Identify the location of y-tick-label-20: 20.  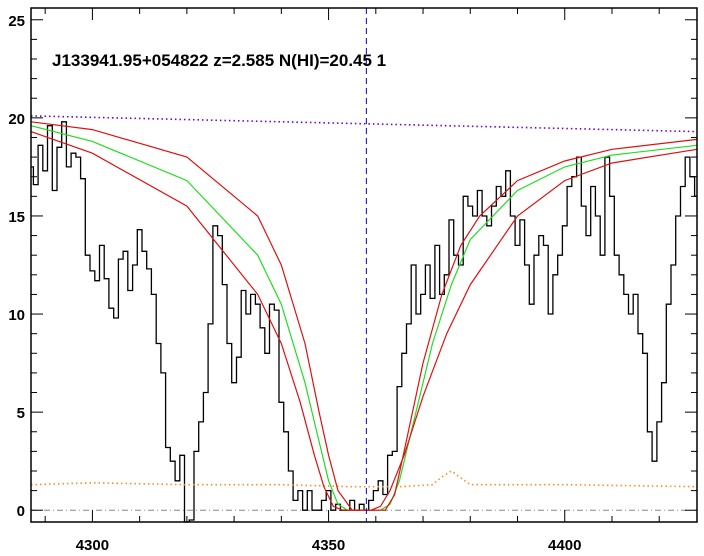
(16, 119).